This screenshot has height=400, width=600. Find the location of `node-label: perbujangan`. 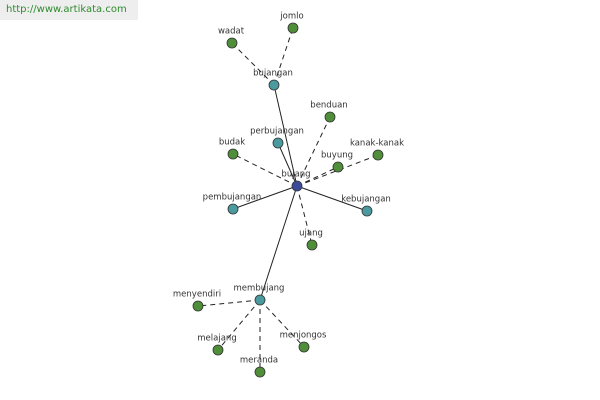

node-label: perbujangan is located at coordinates (277, 132).